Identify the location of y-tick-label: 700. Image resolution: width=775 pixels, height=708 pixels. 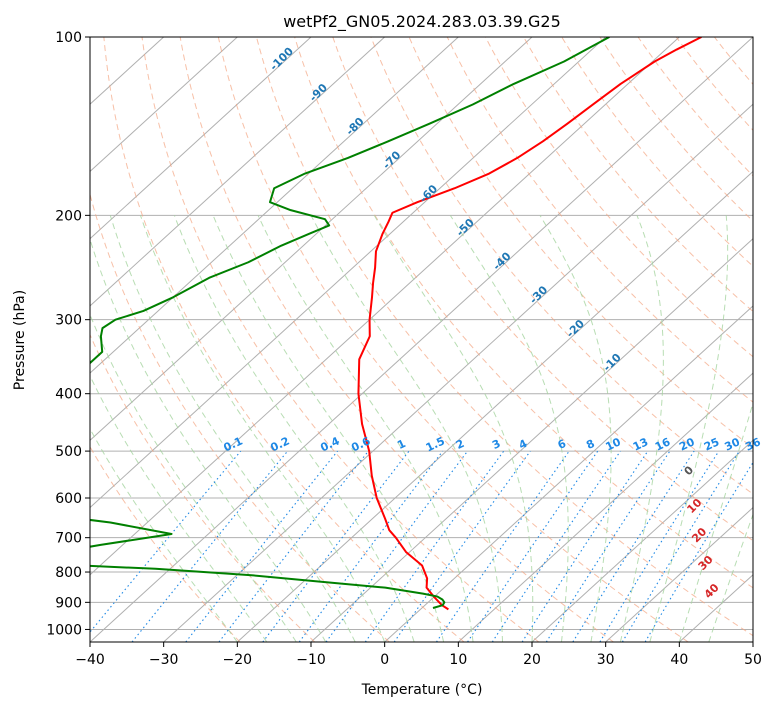
(68, 539).